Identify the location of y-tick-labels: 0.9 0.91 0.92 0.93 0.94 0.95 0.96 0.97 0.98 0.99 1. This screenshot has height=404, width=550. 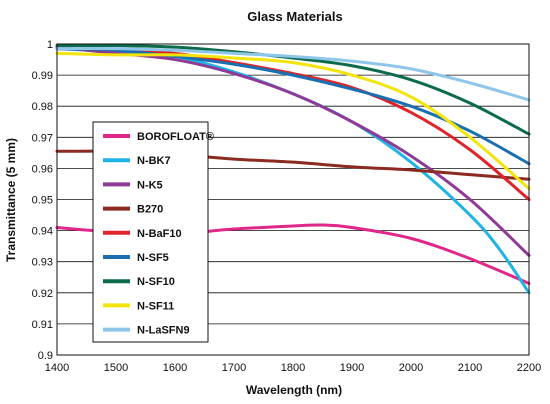
(42, 200).